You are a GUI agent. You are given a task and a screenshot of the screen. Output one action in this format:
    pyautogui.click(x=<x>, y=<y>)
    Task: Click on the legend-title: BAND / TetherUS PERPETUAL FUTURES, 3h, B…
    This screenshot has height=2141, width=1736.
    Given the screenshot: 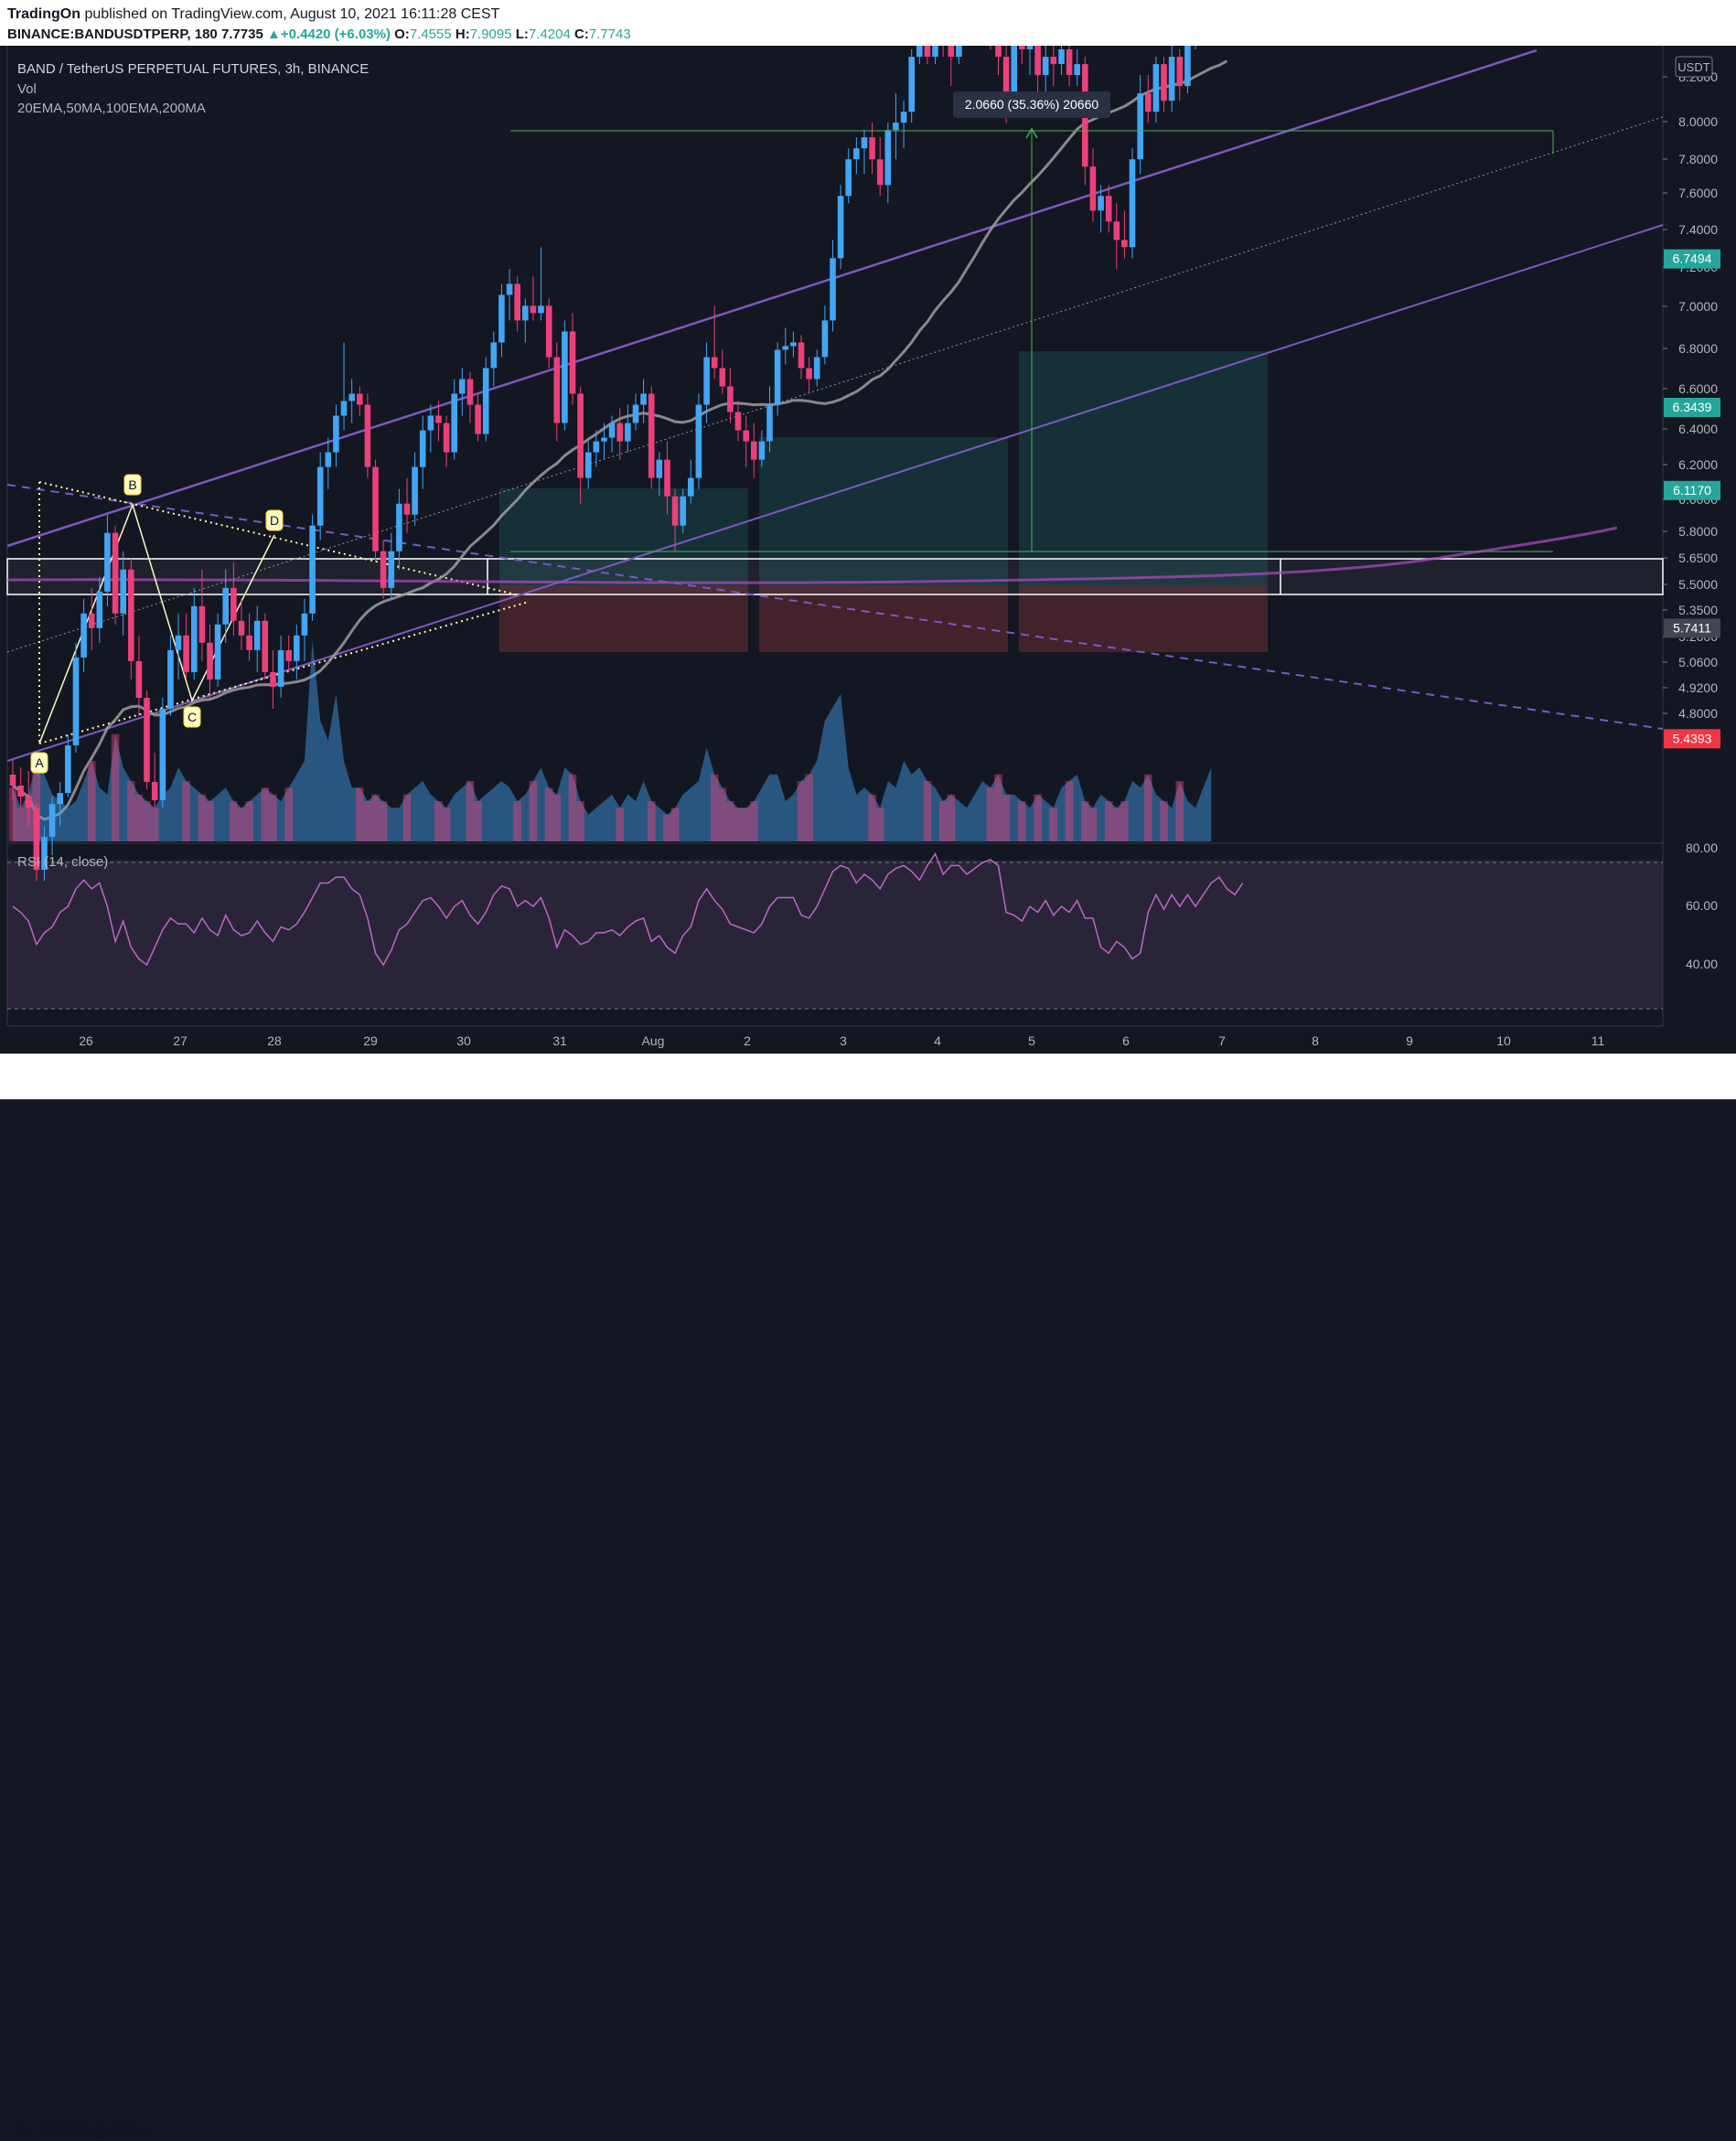 What is the action you would take?
    pyautogui.click(x=194, y=69)
    